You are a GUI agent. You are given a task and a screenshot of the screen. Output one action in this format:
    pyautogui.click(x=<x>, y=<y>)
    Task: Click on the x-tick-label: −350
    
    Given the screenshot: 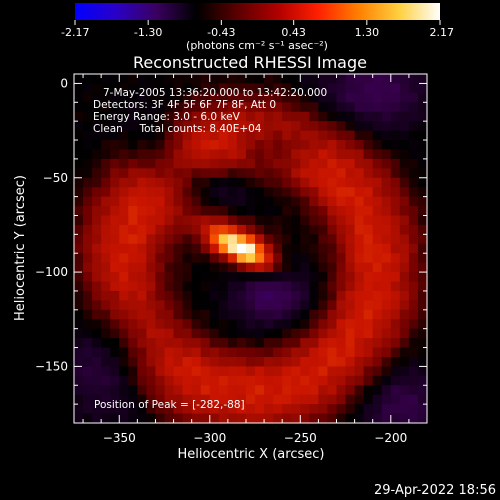 What is the action you would take?
    pyautogui.click(x=119, y=438)
    